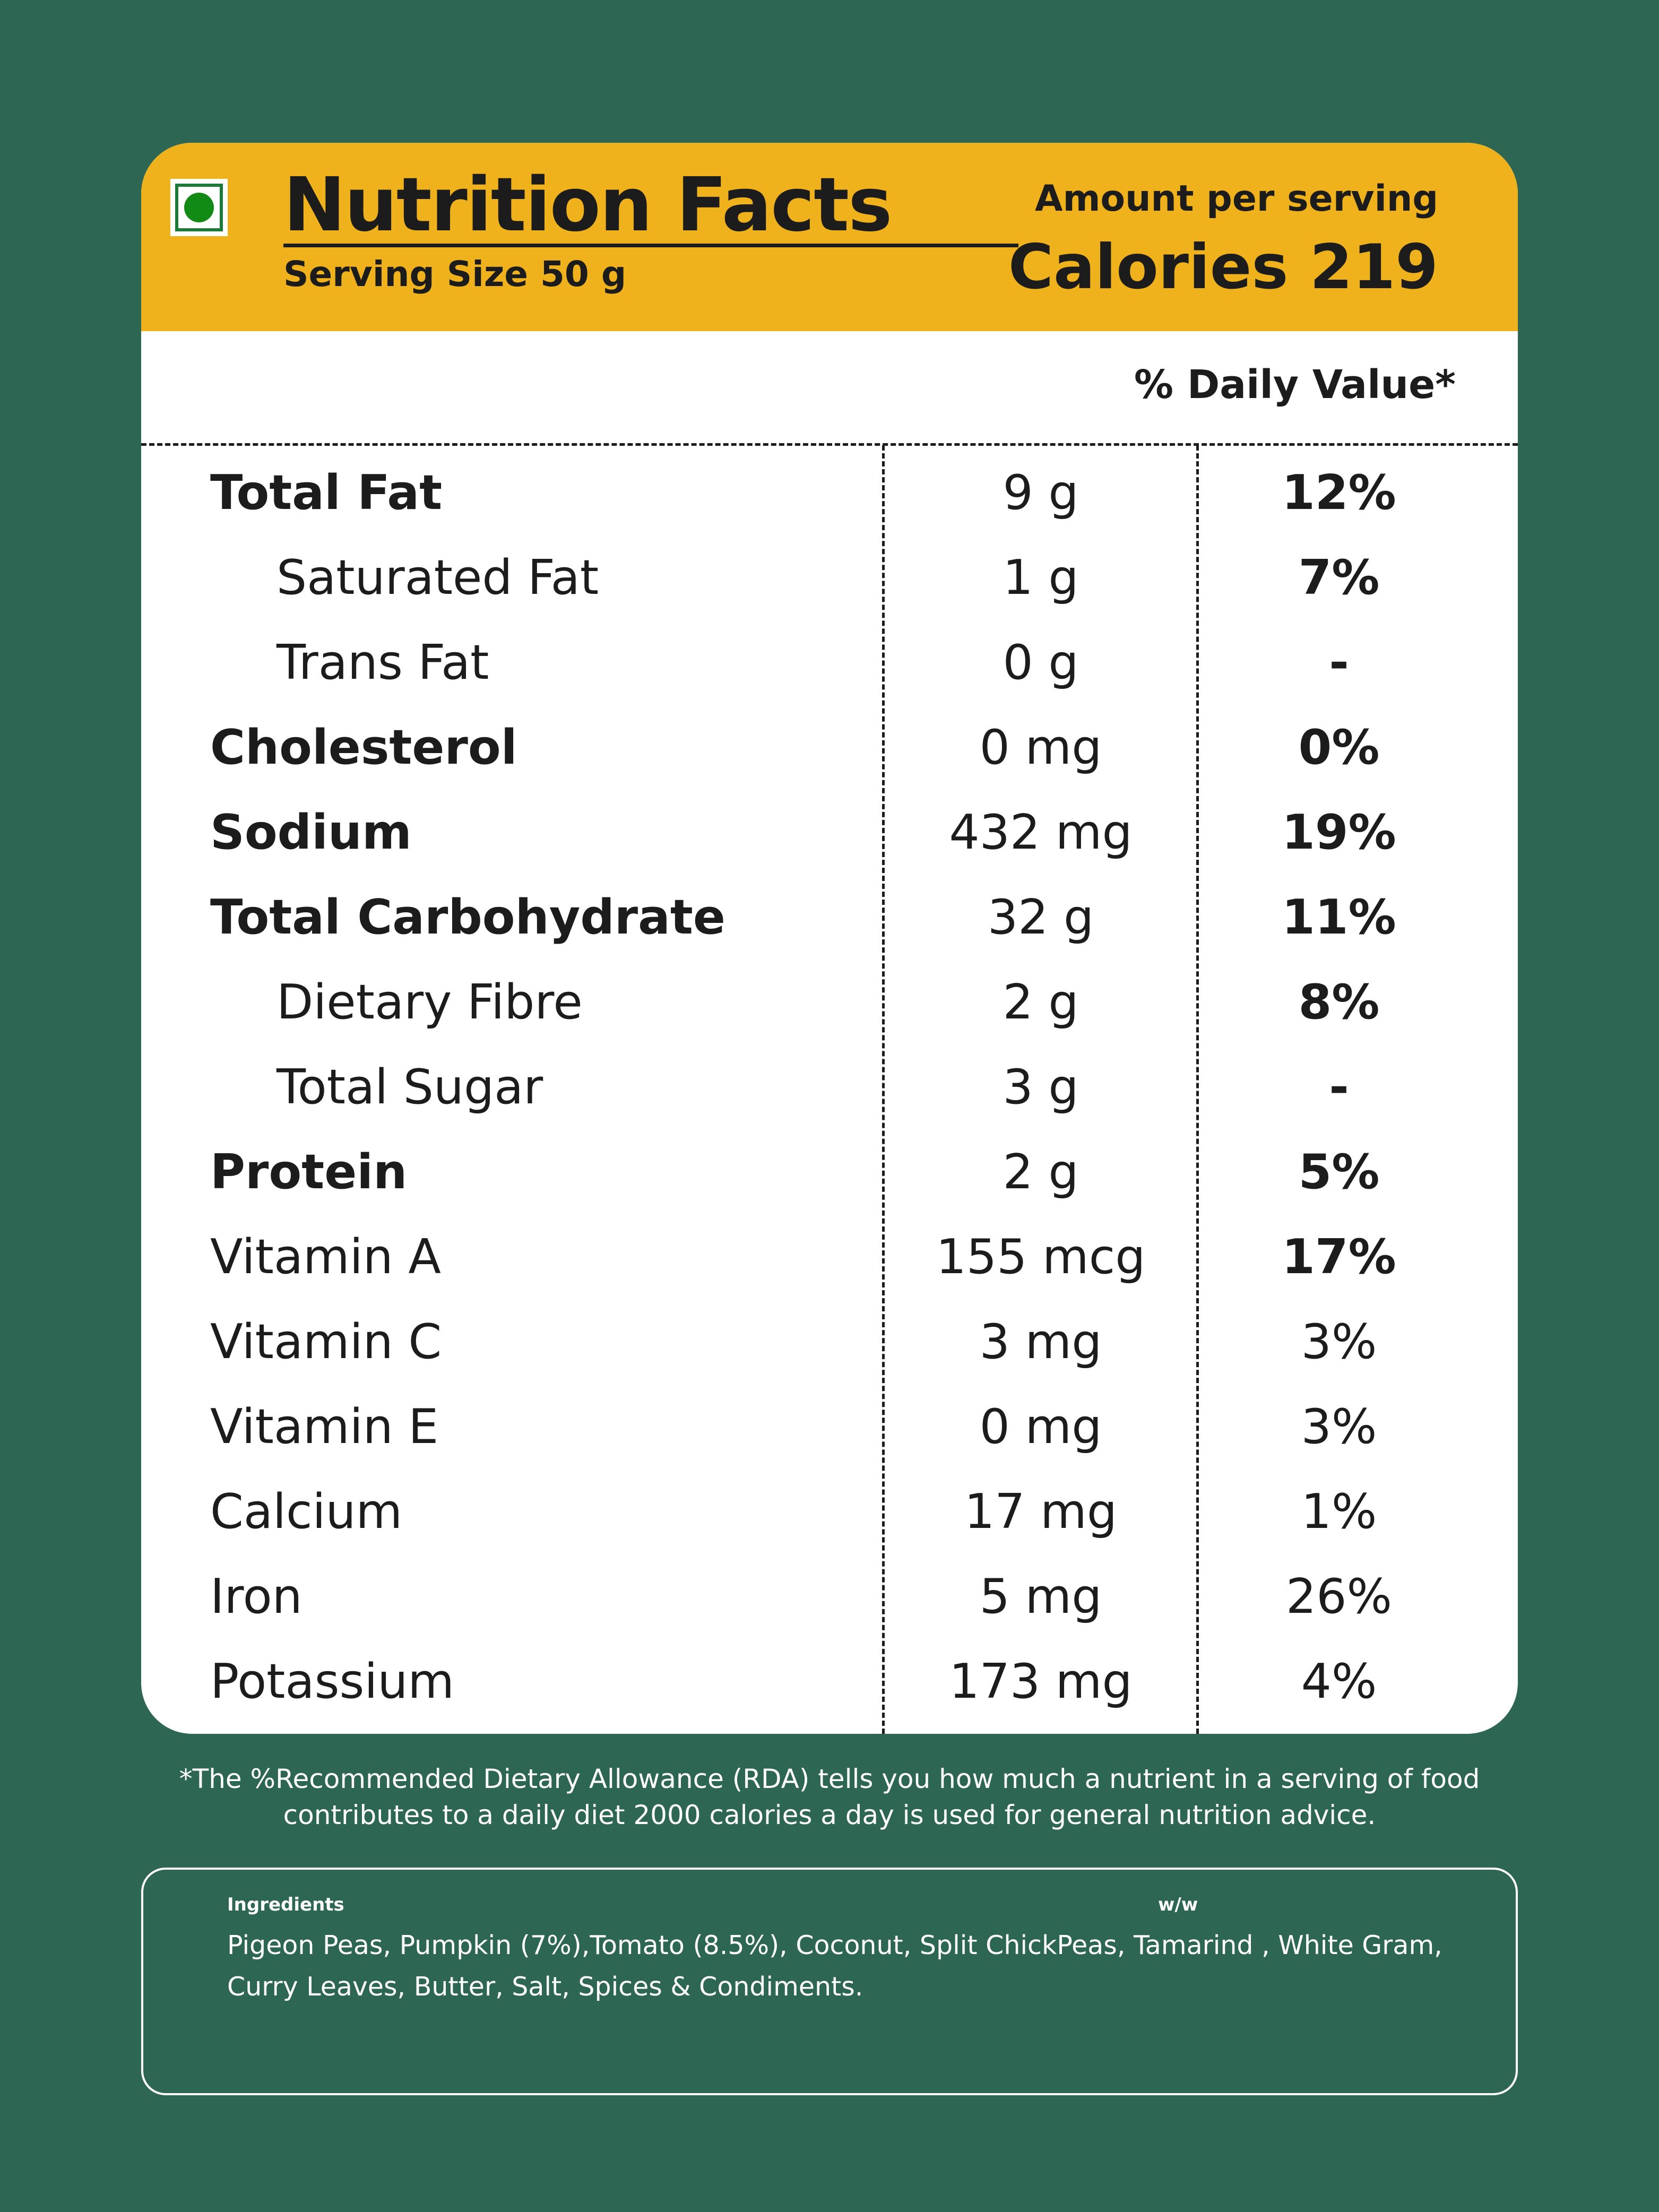 Image resolution: width=1659 pixels, height=2212 pixels. I want to click on nutrient-row-sodium: Sodium 432 mg 19%, so click(829, 832).